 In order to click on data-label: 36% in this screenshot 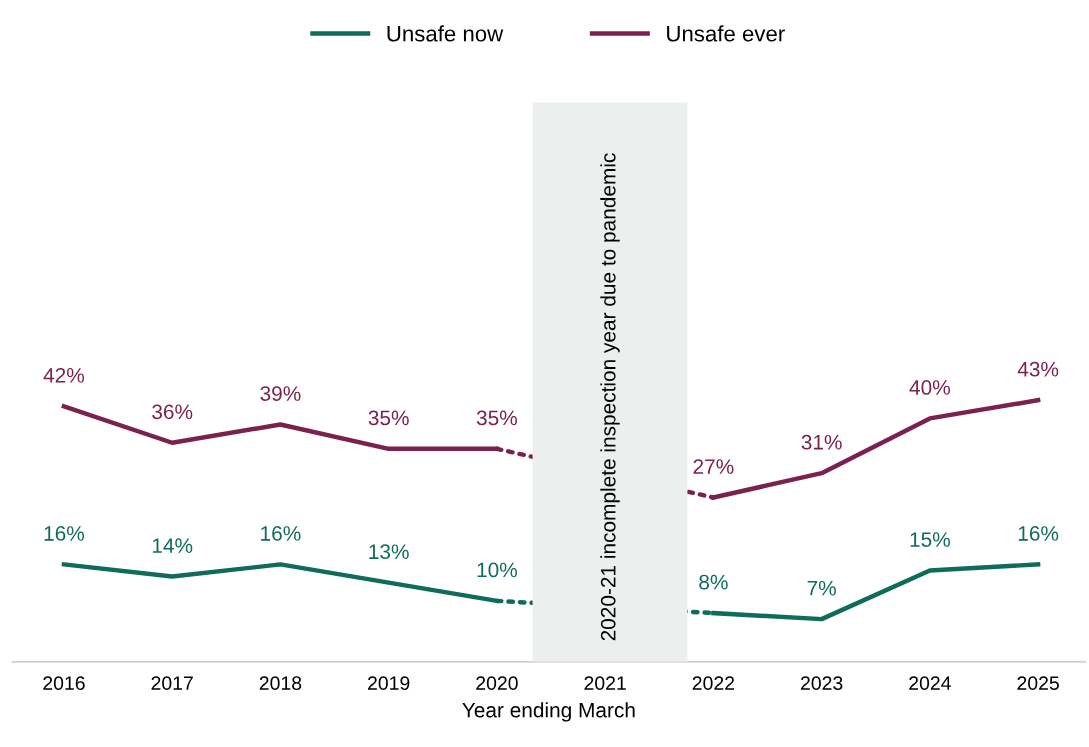, I will do `click(172, 412)`.